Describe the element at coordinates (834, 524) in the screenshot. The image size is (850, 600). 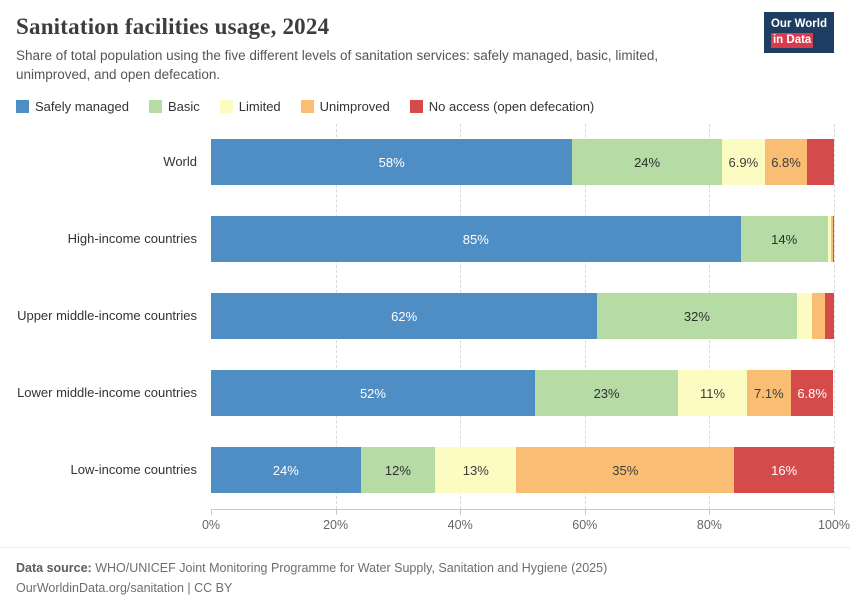
I see `x-axis-tick-label: 100%` at that location.